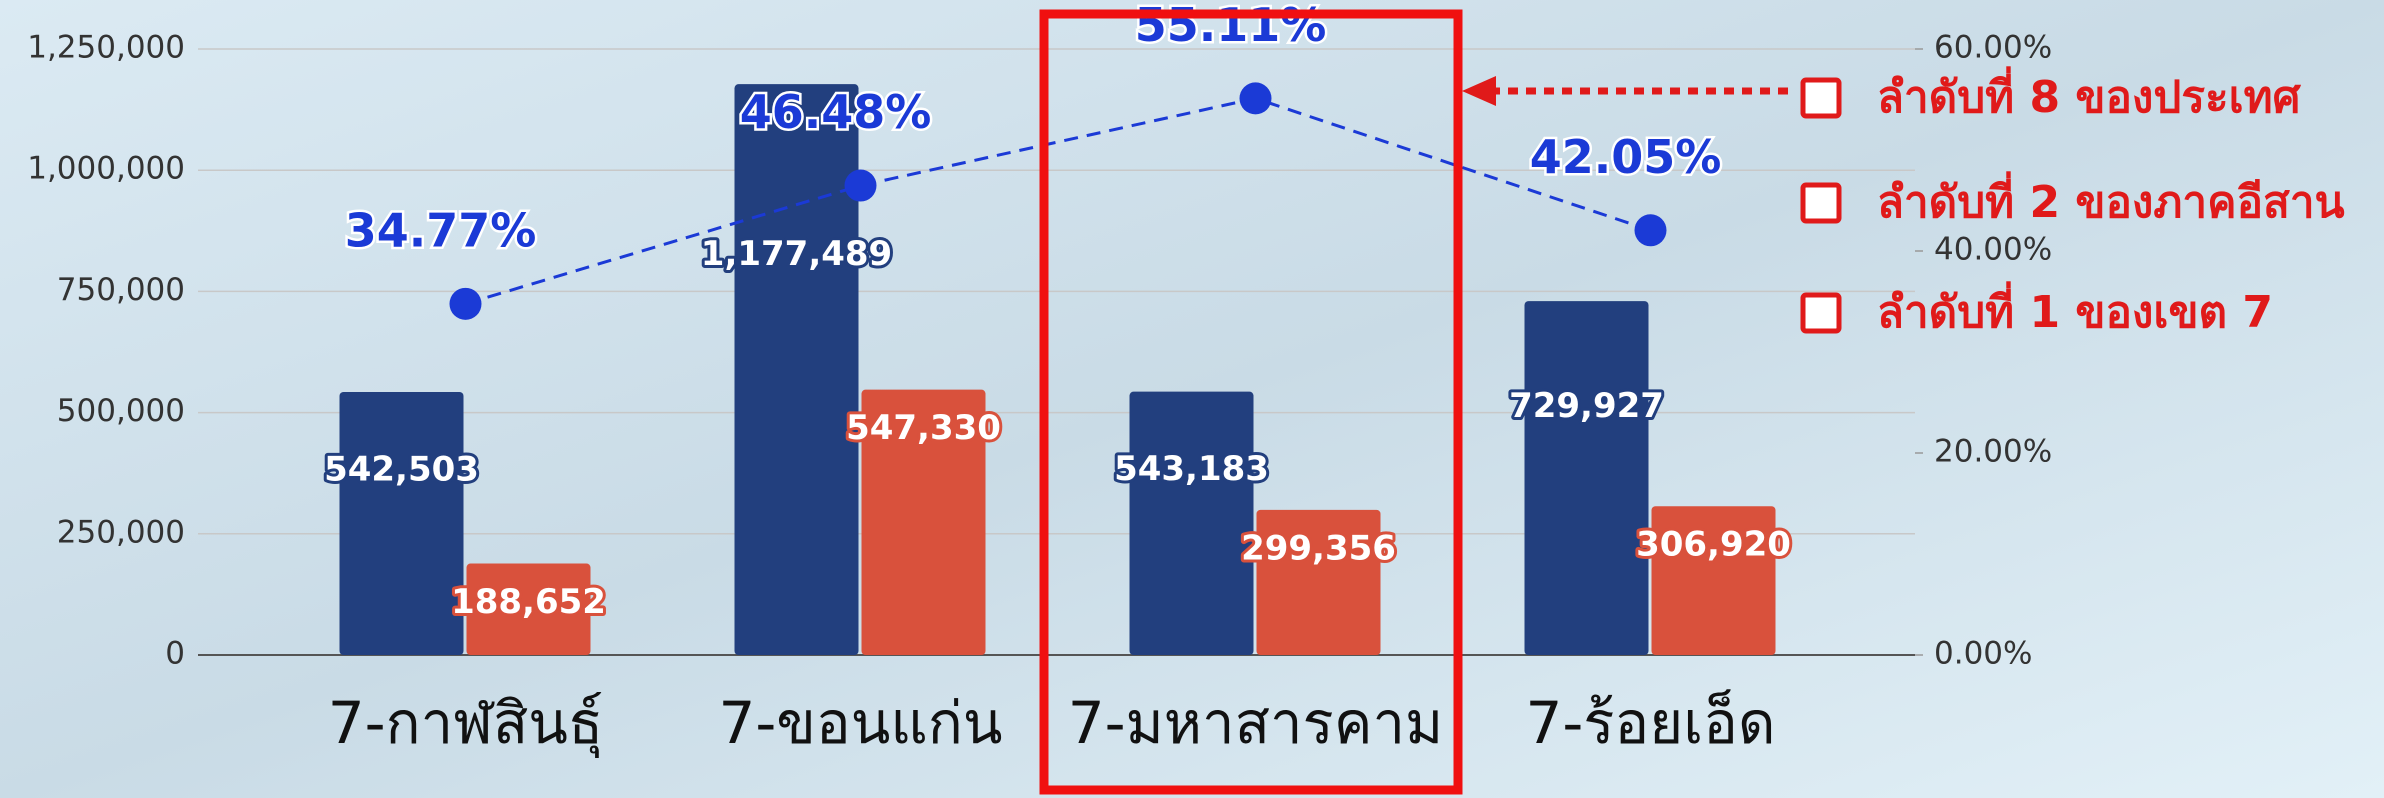 This screenshot has height=798, width=2384. Describe the element at coordinates (1993, 452) in the screenshot. I see `y2-tick-label: 20.00%` at that location.